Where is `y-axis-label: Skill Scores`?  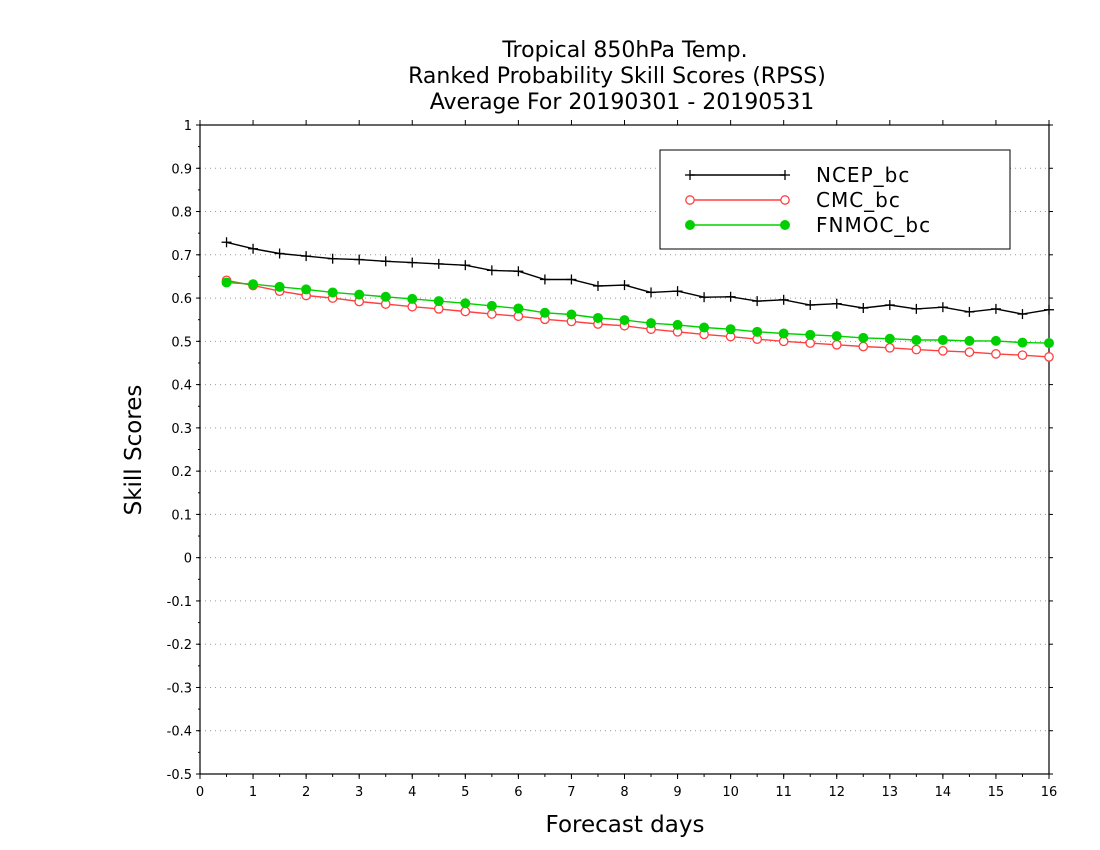 y-axis-label: Skill Scores is located at coordinates (134, 450).